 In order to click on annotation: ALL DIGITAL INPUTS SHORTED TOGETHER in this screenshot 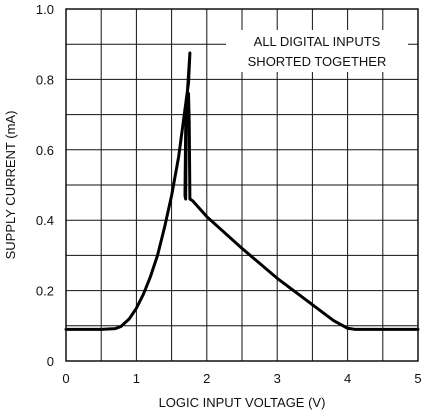, I will do `click(317, 51)`.